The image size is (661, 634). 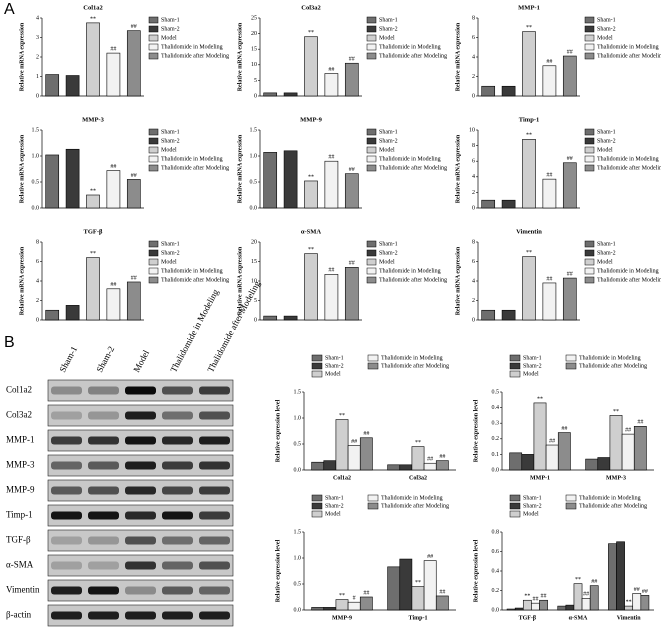 I want to click on legend-label: Thalidomide after Modeling, so click(x=195, y=167).